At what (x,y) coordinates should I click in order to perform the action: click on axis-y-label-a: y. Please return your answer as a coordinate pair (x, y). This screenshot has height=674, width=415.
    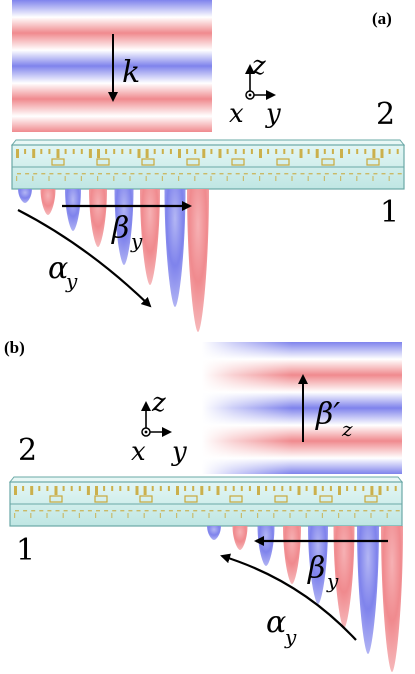
    Looking at the image, I should click on (273, 114).